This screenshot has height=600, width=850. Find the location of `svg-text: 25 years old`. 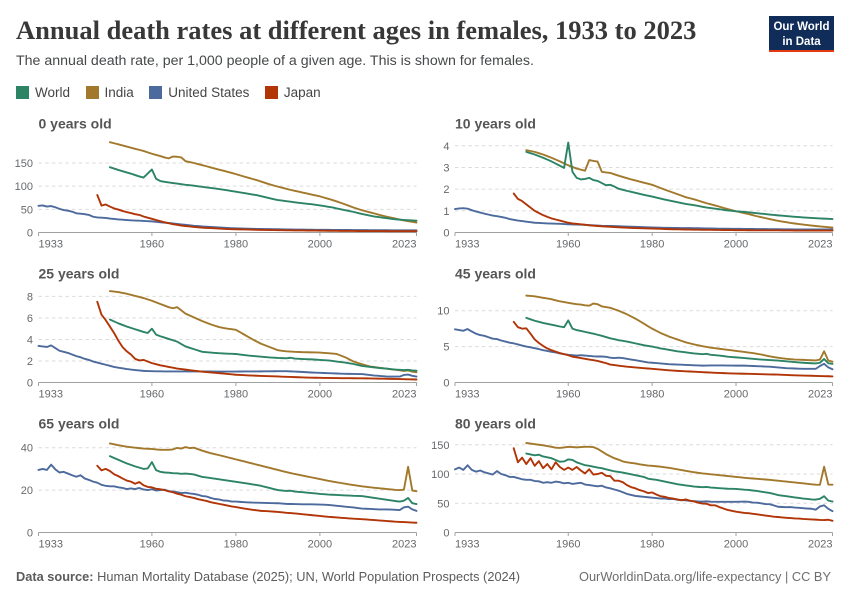

svg-text: 25 years old is located at coordinates (79, 274).